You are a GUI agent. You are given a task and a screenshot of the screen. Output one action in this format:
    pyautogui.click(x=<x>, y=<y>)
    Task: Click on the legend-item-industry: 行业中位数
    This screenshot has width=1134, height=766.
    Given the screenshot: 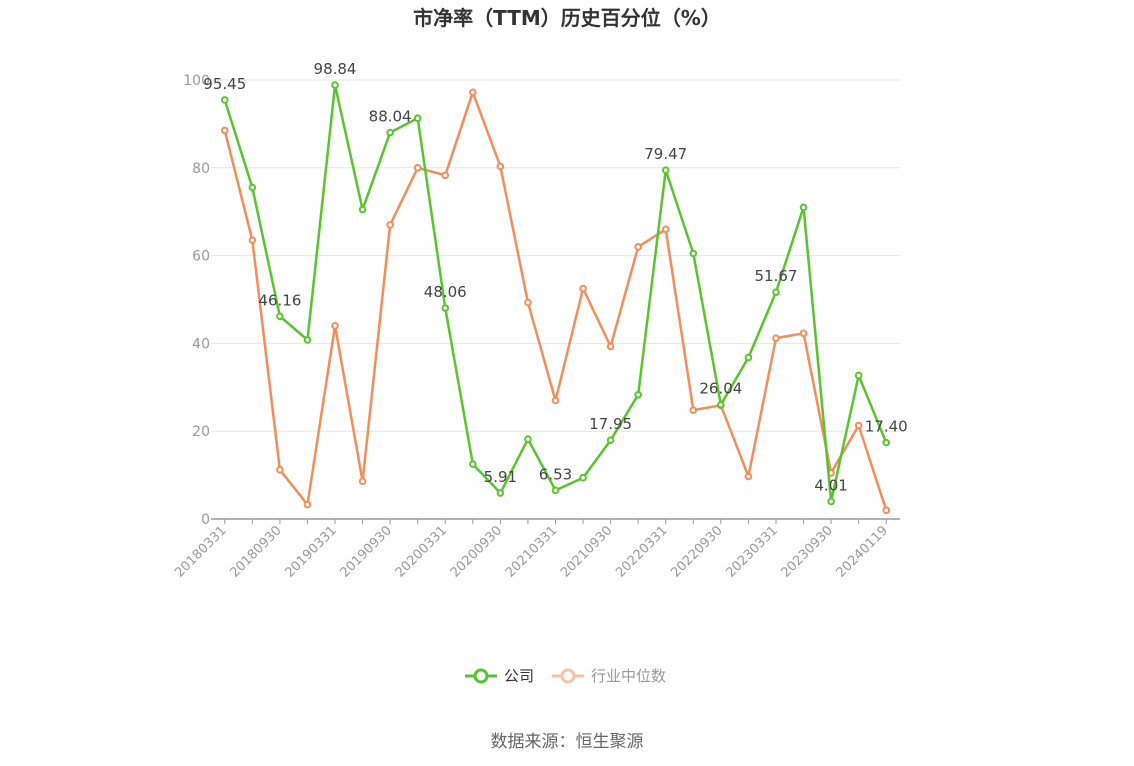 What is the action you would take?
    pyautogui.click(x=609, y=676)
    